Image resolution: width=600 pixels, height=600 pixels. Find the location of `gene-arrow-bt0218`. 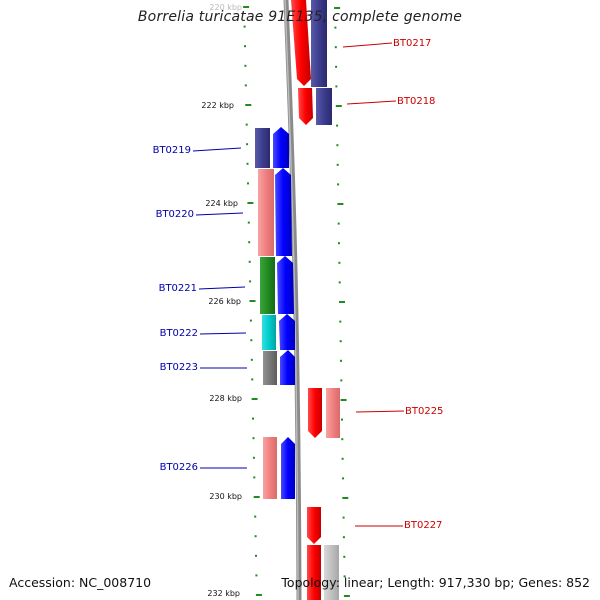

gene-arrow-bt0218 is located at coordinates (305, 106).